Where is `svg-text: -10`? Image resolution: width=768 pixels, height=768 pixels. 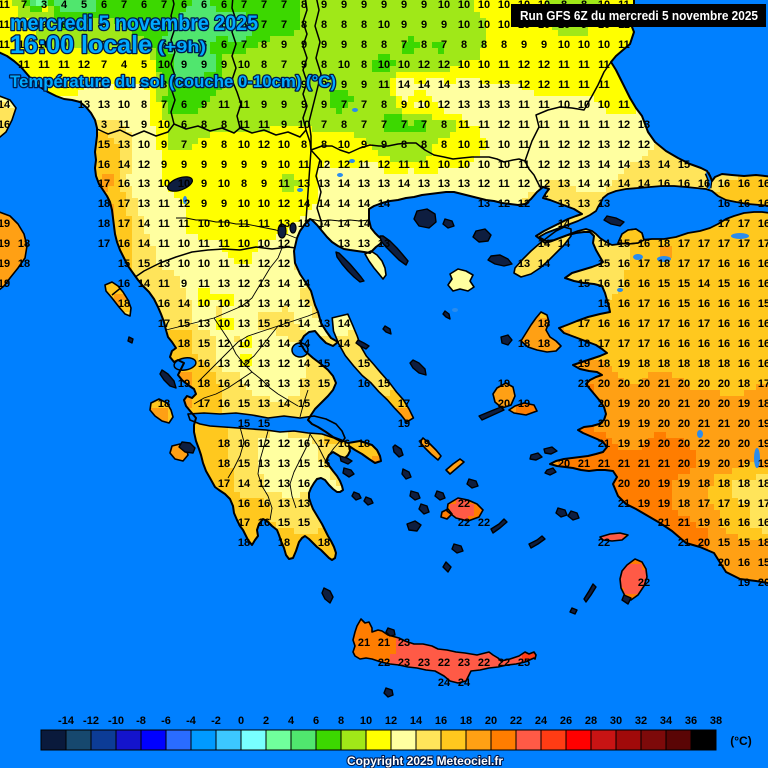
svg-text: -10 is located at coordinates (116, 721).